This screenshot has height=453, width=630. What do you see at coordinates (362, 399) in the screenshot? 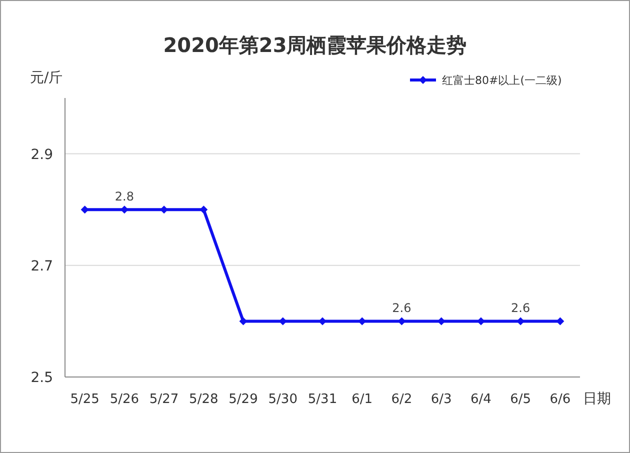
I see `x-tick-label: 6/1` at bounding box center [362, 399].